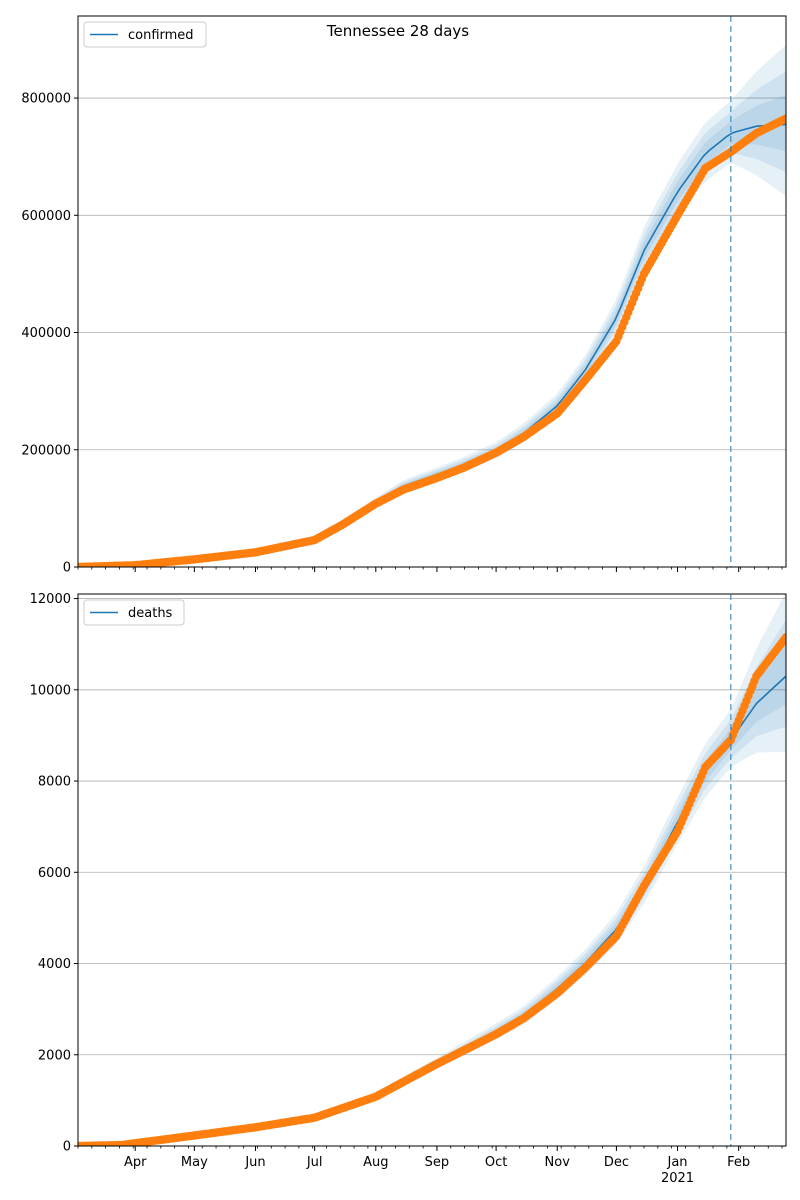  Describe the element at coordinates (135, 1162) in the screenshot. I see `x-tick-label: Apr` at that location.